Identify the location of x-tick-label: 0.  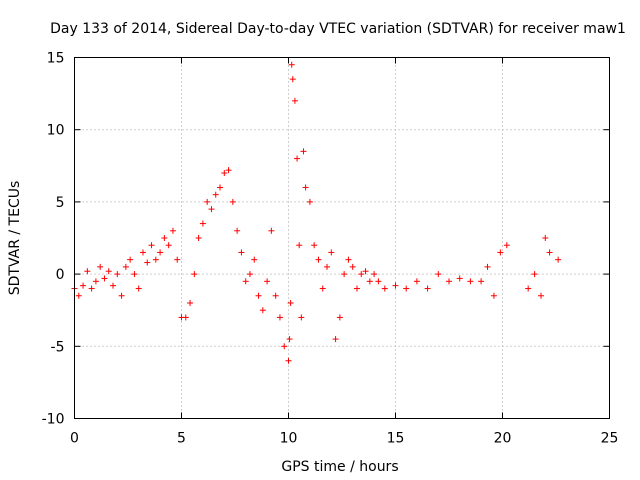
(74, 439).